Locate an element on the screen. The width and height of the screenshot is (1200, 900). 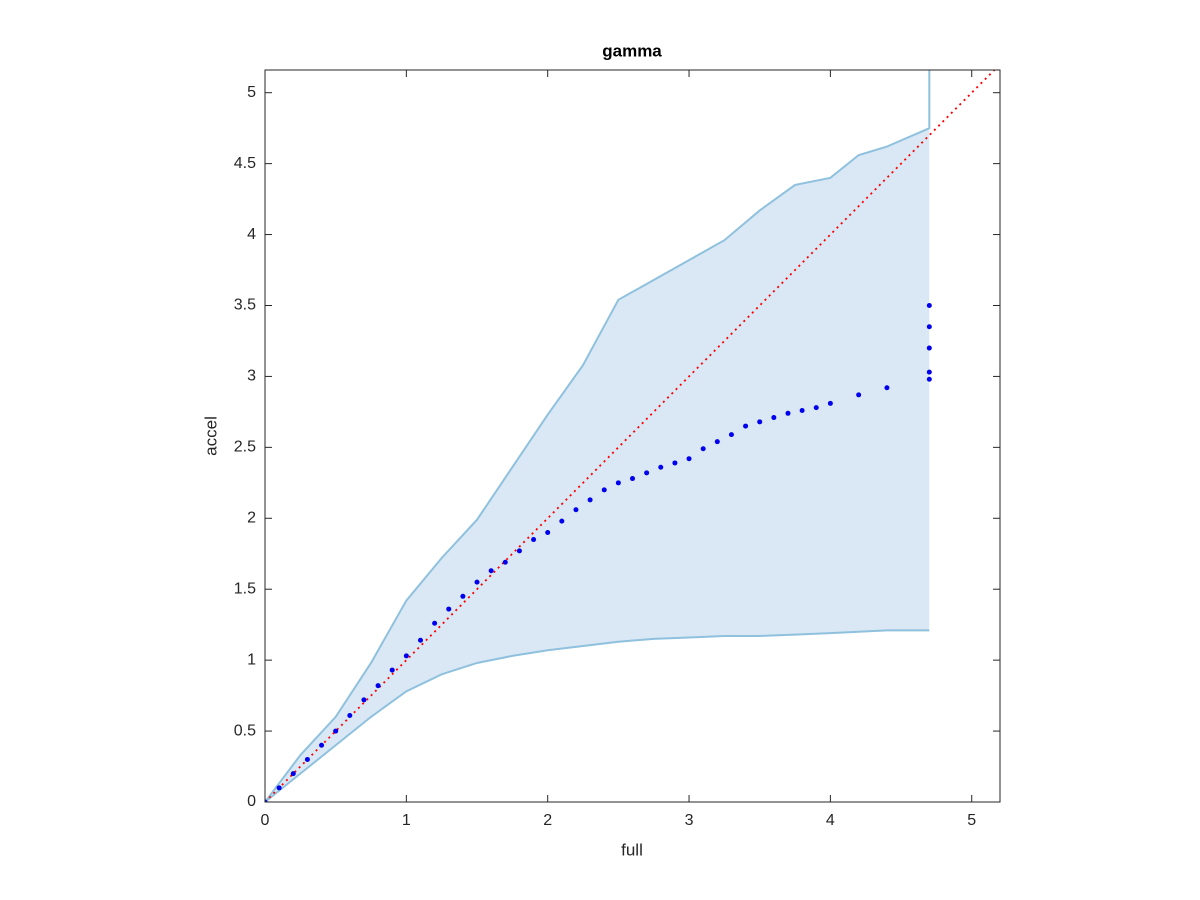
y-tick-label: 1.5 is located at coordinates (245, 588).